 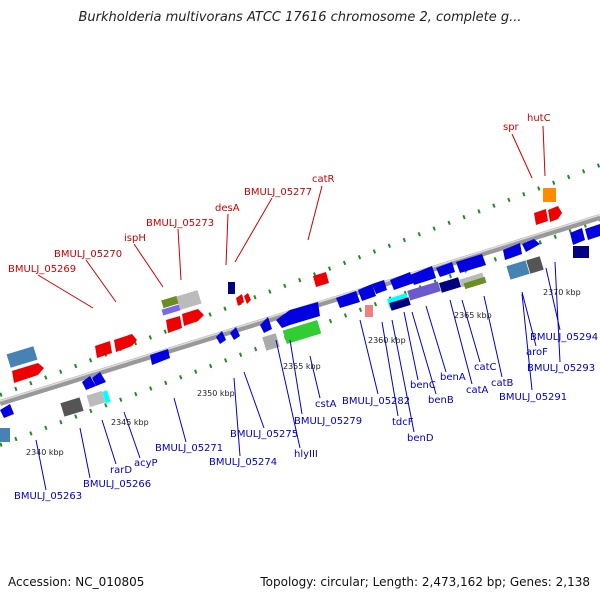 I want to click on reverse-gene-label: BMULJ_05263, so click(x=48, y=496).